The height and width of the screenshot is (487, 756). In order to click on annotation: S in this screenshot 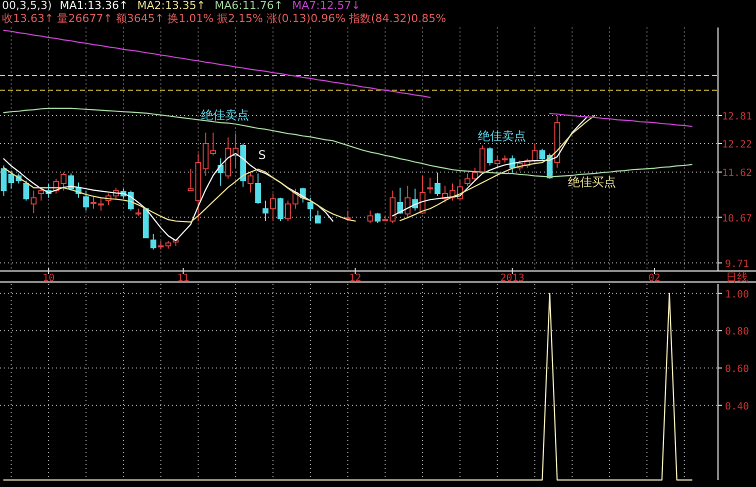, I will do `click(262, 155)`.